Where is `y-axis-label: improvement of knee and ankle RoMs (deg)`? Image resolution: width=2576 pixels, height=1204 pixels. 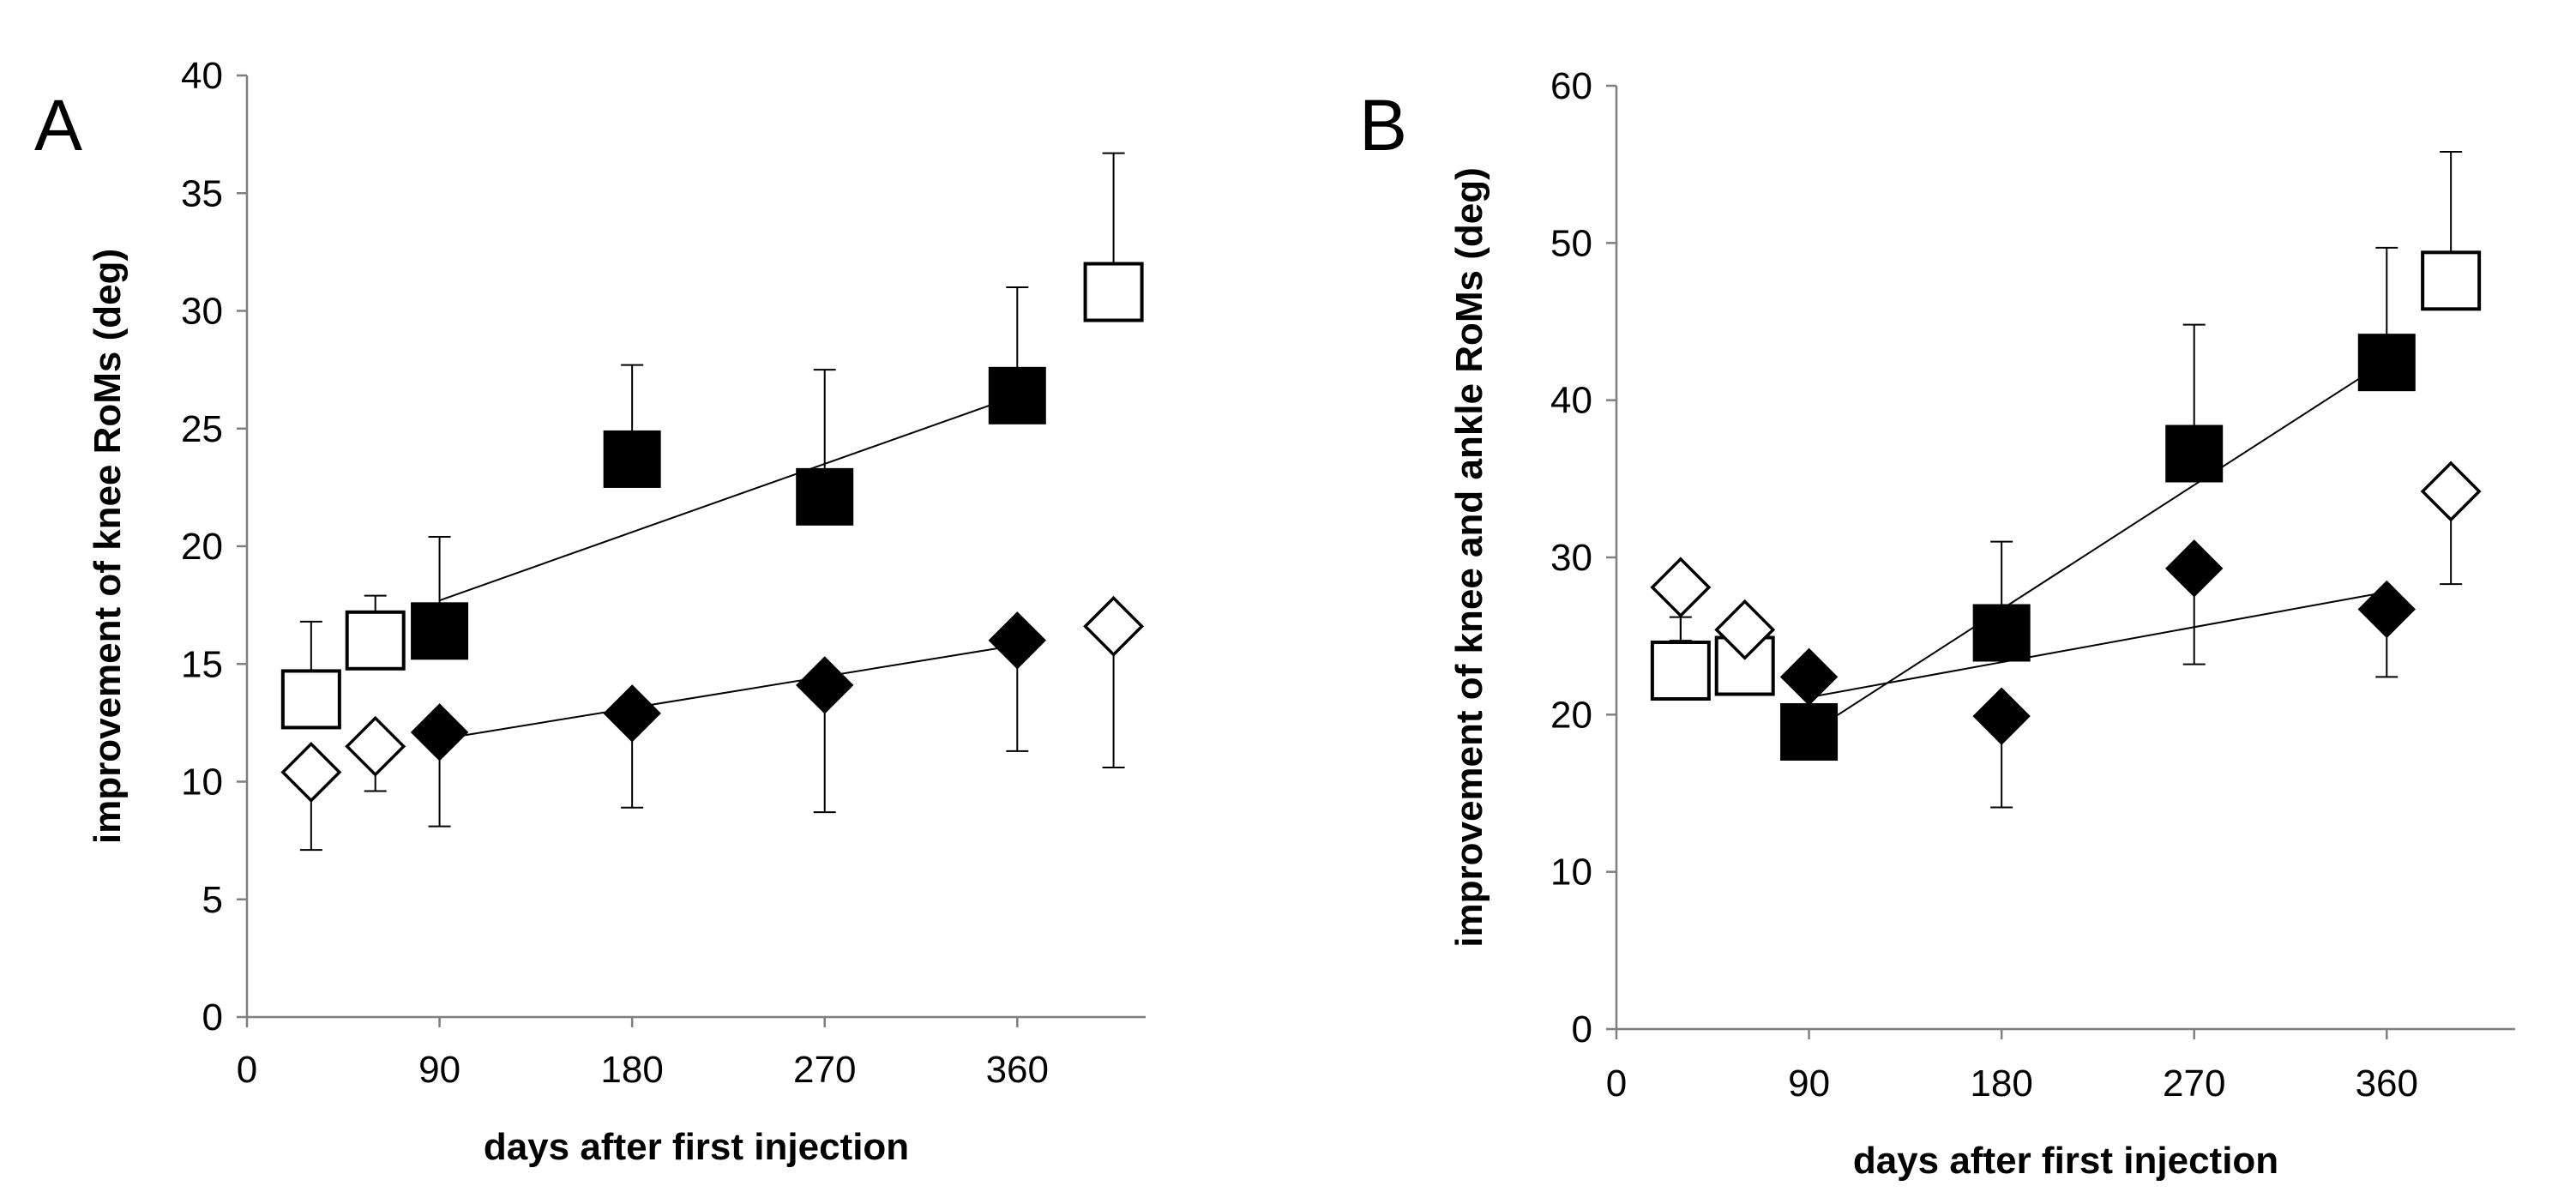 y-axis-label: improvement of knee and ankle RoMs (deg) is located at coordinates (1469, 557).